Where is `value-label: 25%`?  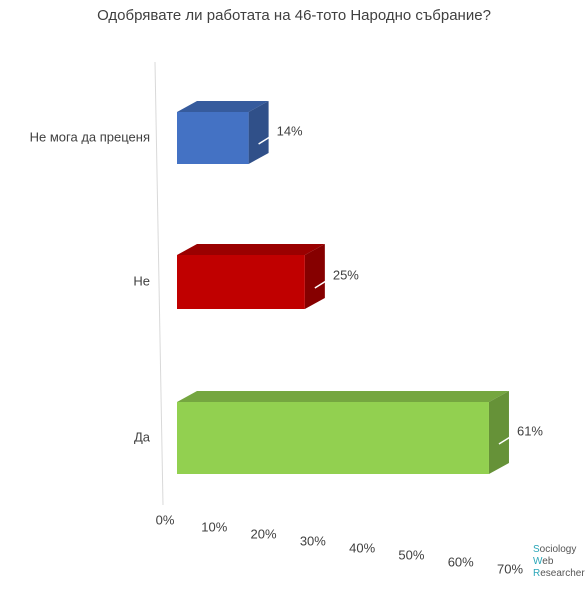 value-label: 25% is located at coordinates (346, 274).